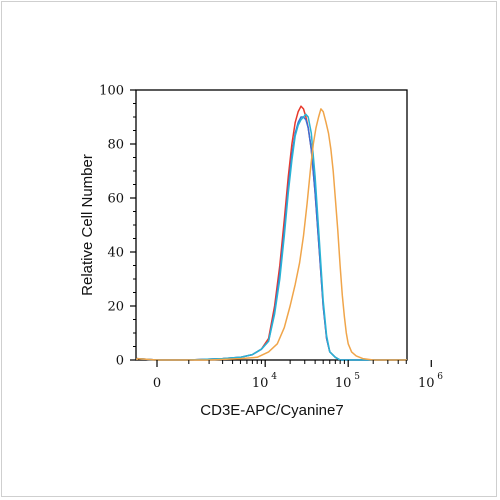 The width and height of the screenshot is (500, 500). Describe the element at coordinates (440, 377) in the screenshot. I see `x-tick-exponent: 6` at that location.